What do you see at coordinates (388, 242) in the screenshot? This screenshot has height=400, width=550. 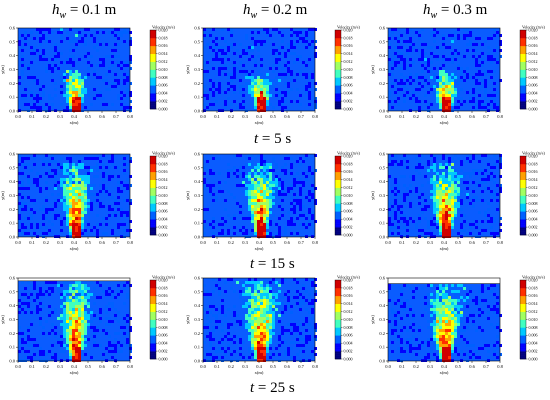 I see `x-tick-label: 0.0` at bounding box center [388, 242].